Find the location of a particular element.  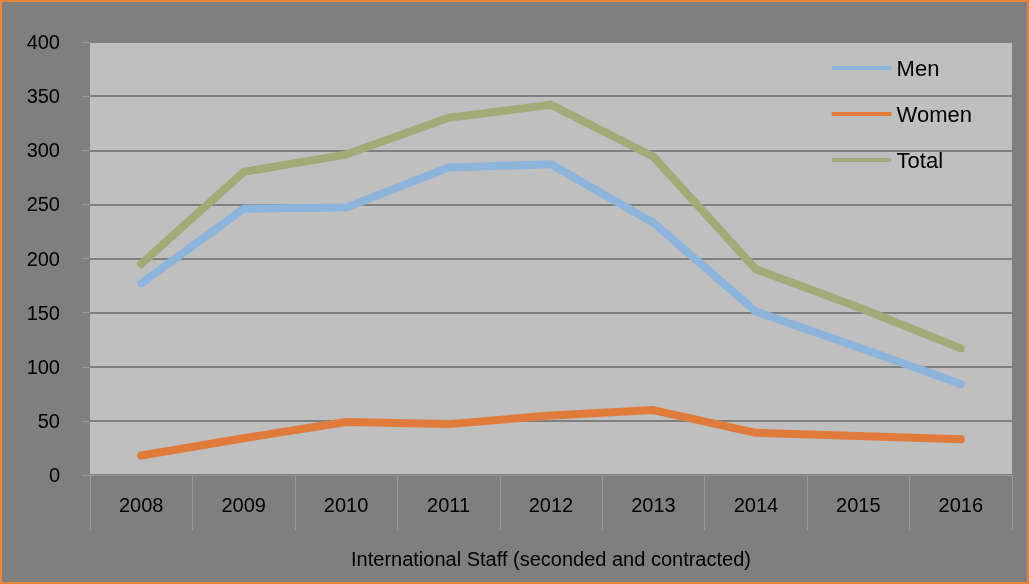

x-tick-label: 2013 is located at coordinates (653, 505).